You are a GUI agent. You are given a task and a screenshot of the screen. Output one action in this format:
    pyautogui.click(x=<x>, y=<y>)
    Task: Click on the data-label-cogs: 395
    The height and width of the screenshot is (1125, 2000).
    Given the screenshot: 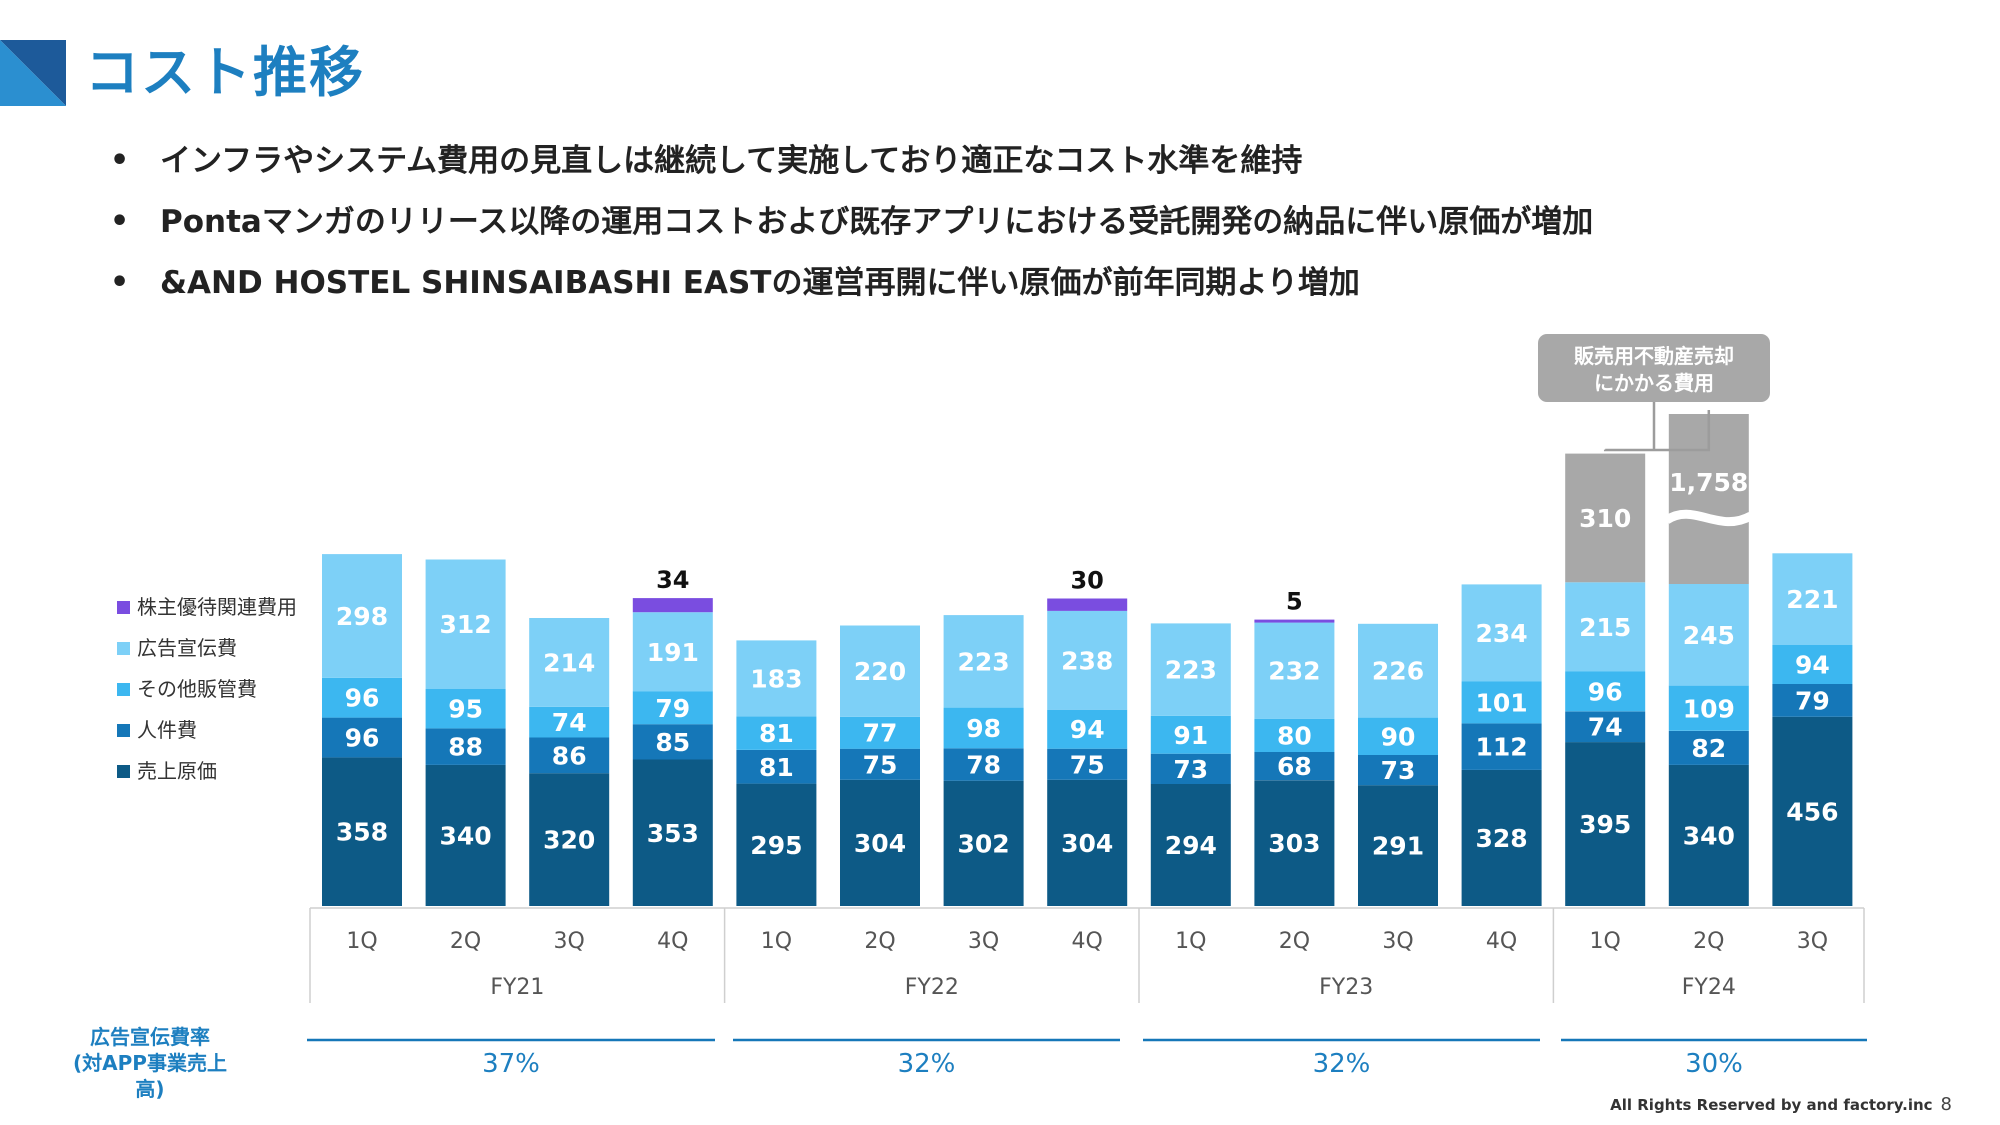 What is the action you would take?
    pyautogui.click(x=1605, y=824)
    